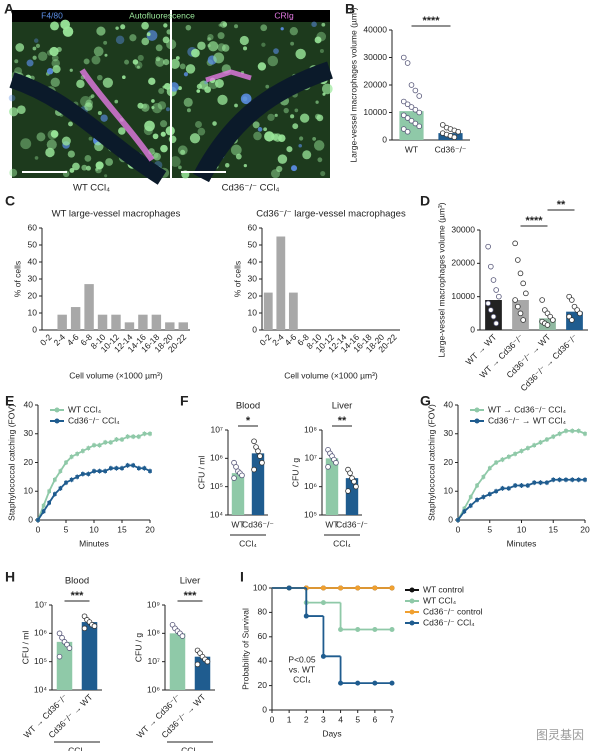 The width and height of the screenshot is (600, 751). Describe the element at coordinates (253, 227) in the screenshot. I see `y-tick-label: 60` at that location.